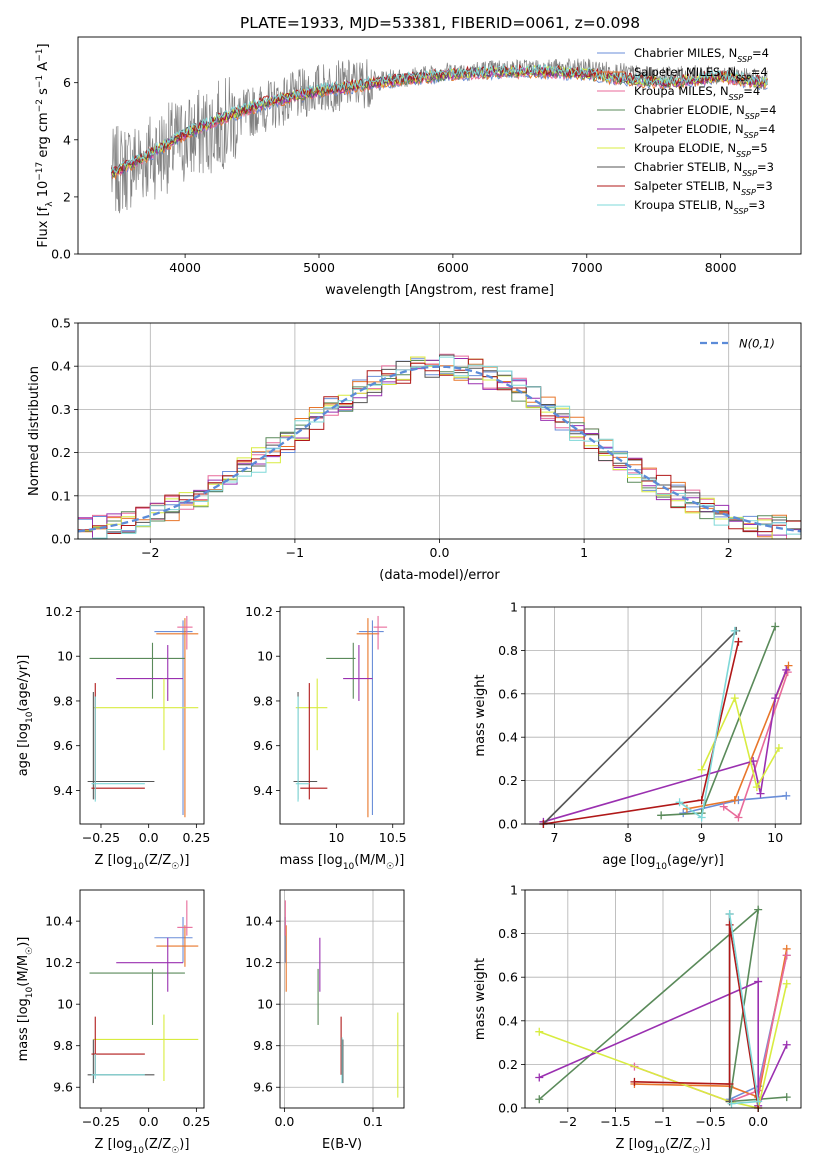 This screenshot has width=819, height=1170. What do you see at coordinates (587, 267) in the screenshot?
I see `x-tick-label: 7000` at bounding box center [587, 267].